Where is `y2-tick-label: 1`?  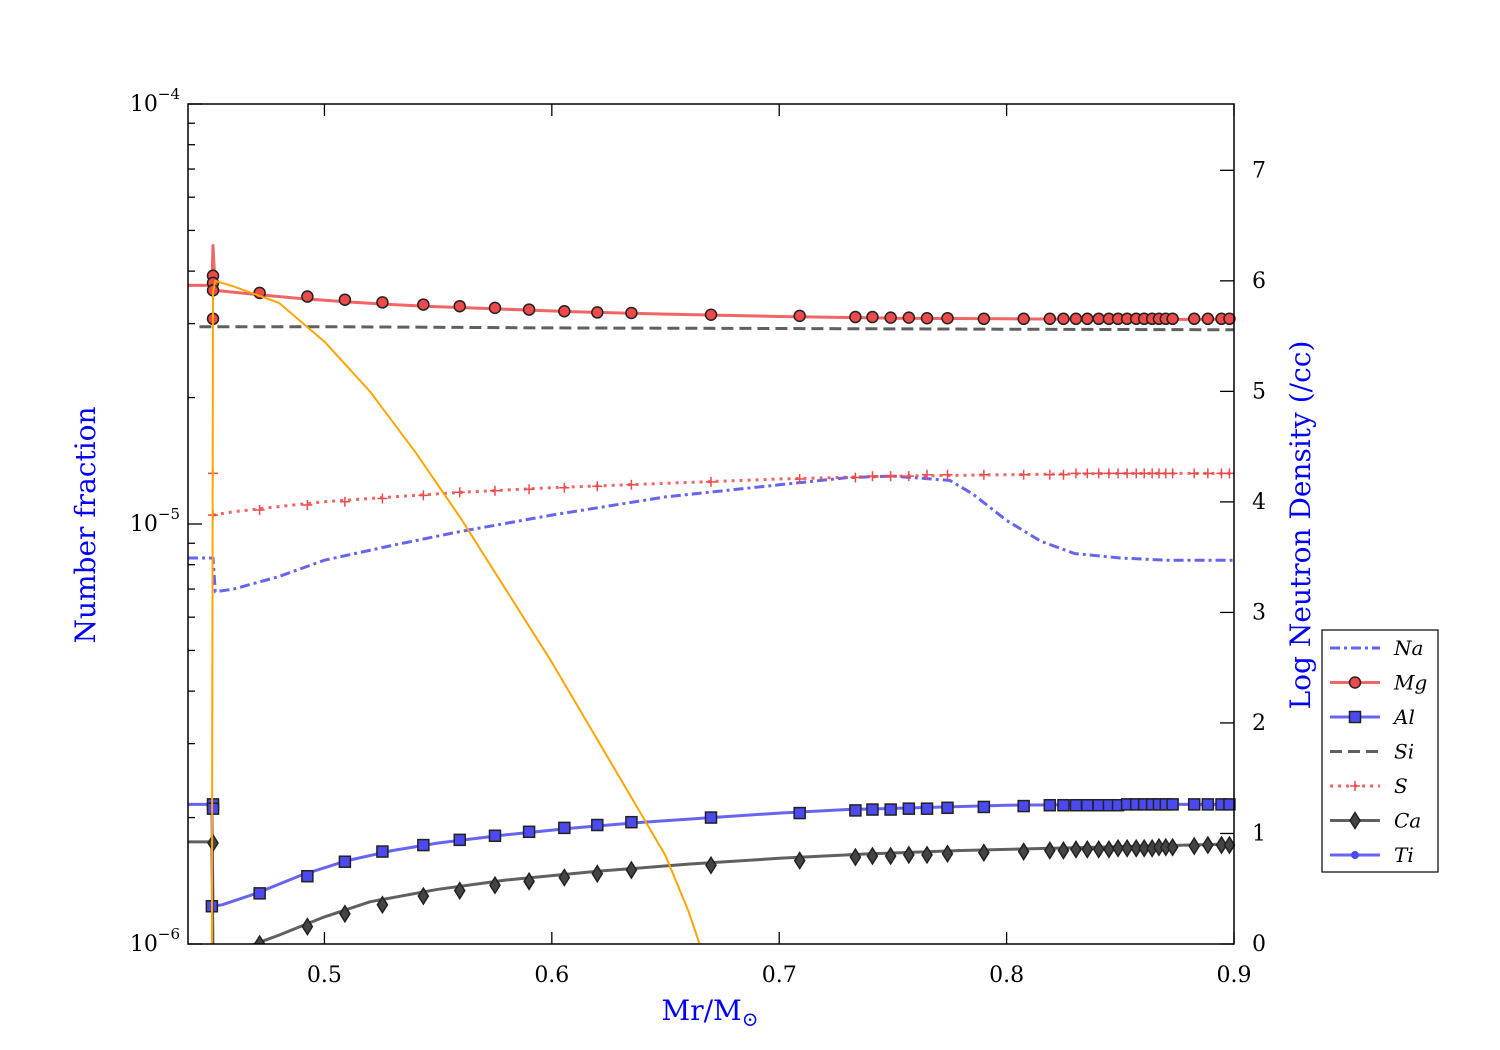 y2-tick-label: 1 is located at coordinates (1259, 833).